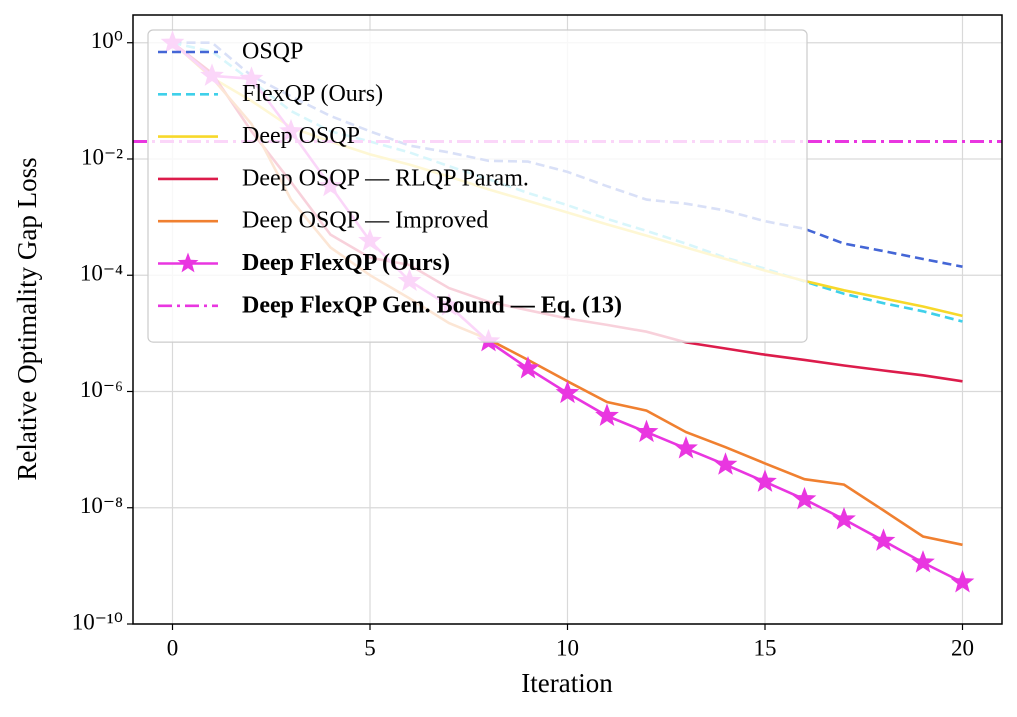 The height and width of the screenshot is (717, 1017). What do you see at coordinates (188, 262) in the screenshot?
I see `legend-marker` at bounding box center [188, 262].